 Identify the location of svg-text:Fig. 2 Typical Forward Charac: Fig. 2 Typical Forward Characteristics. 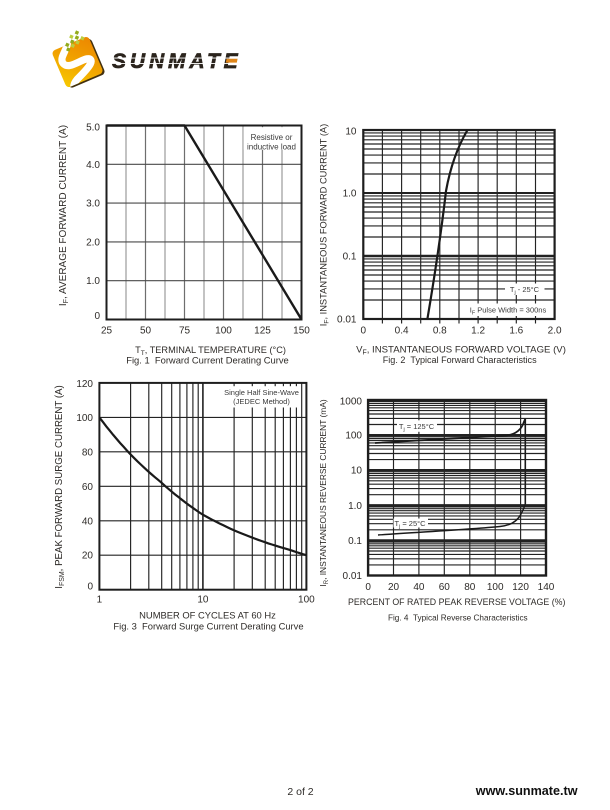
(460, 360).